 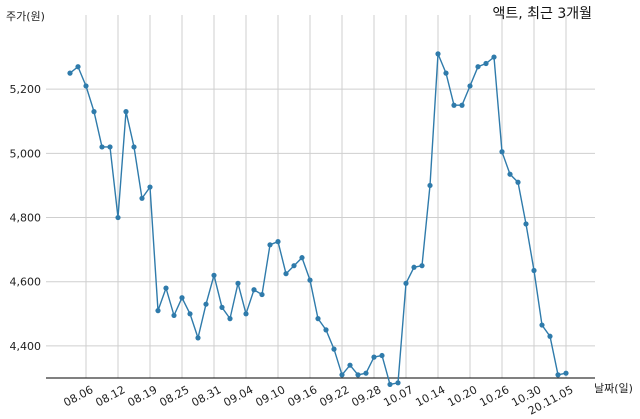 I want to click on x-tick-label: 09.22, so click(x=334, y=396).